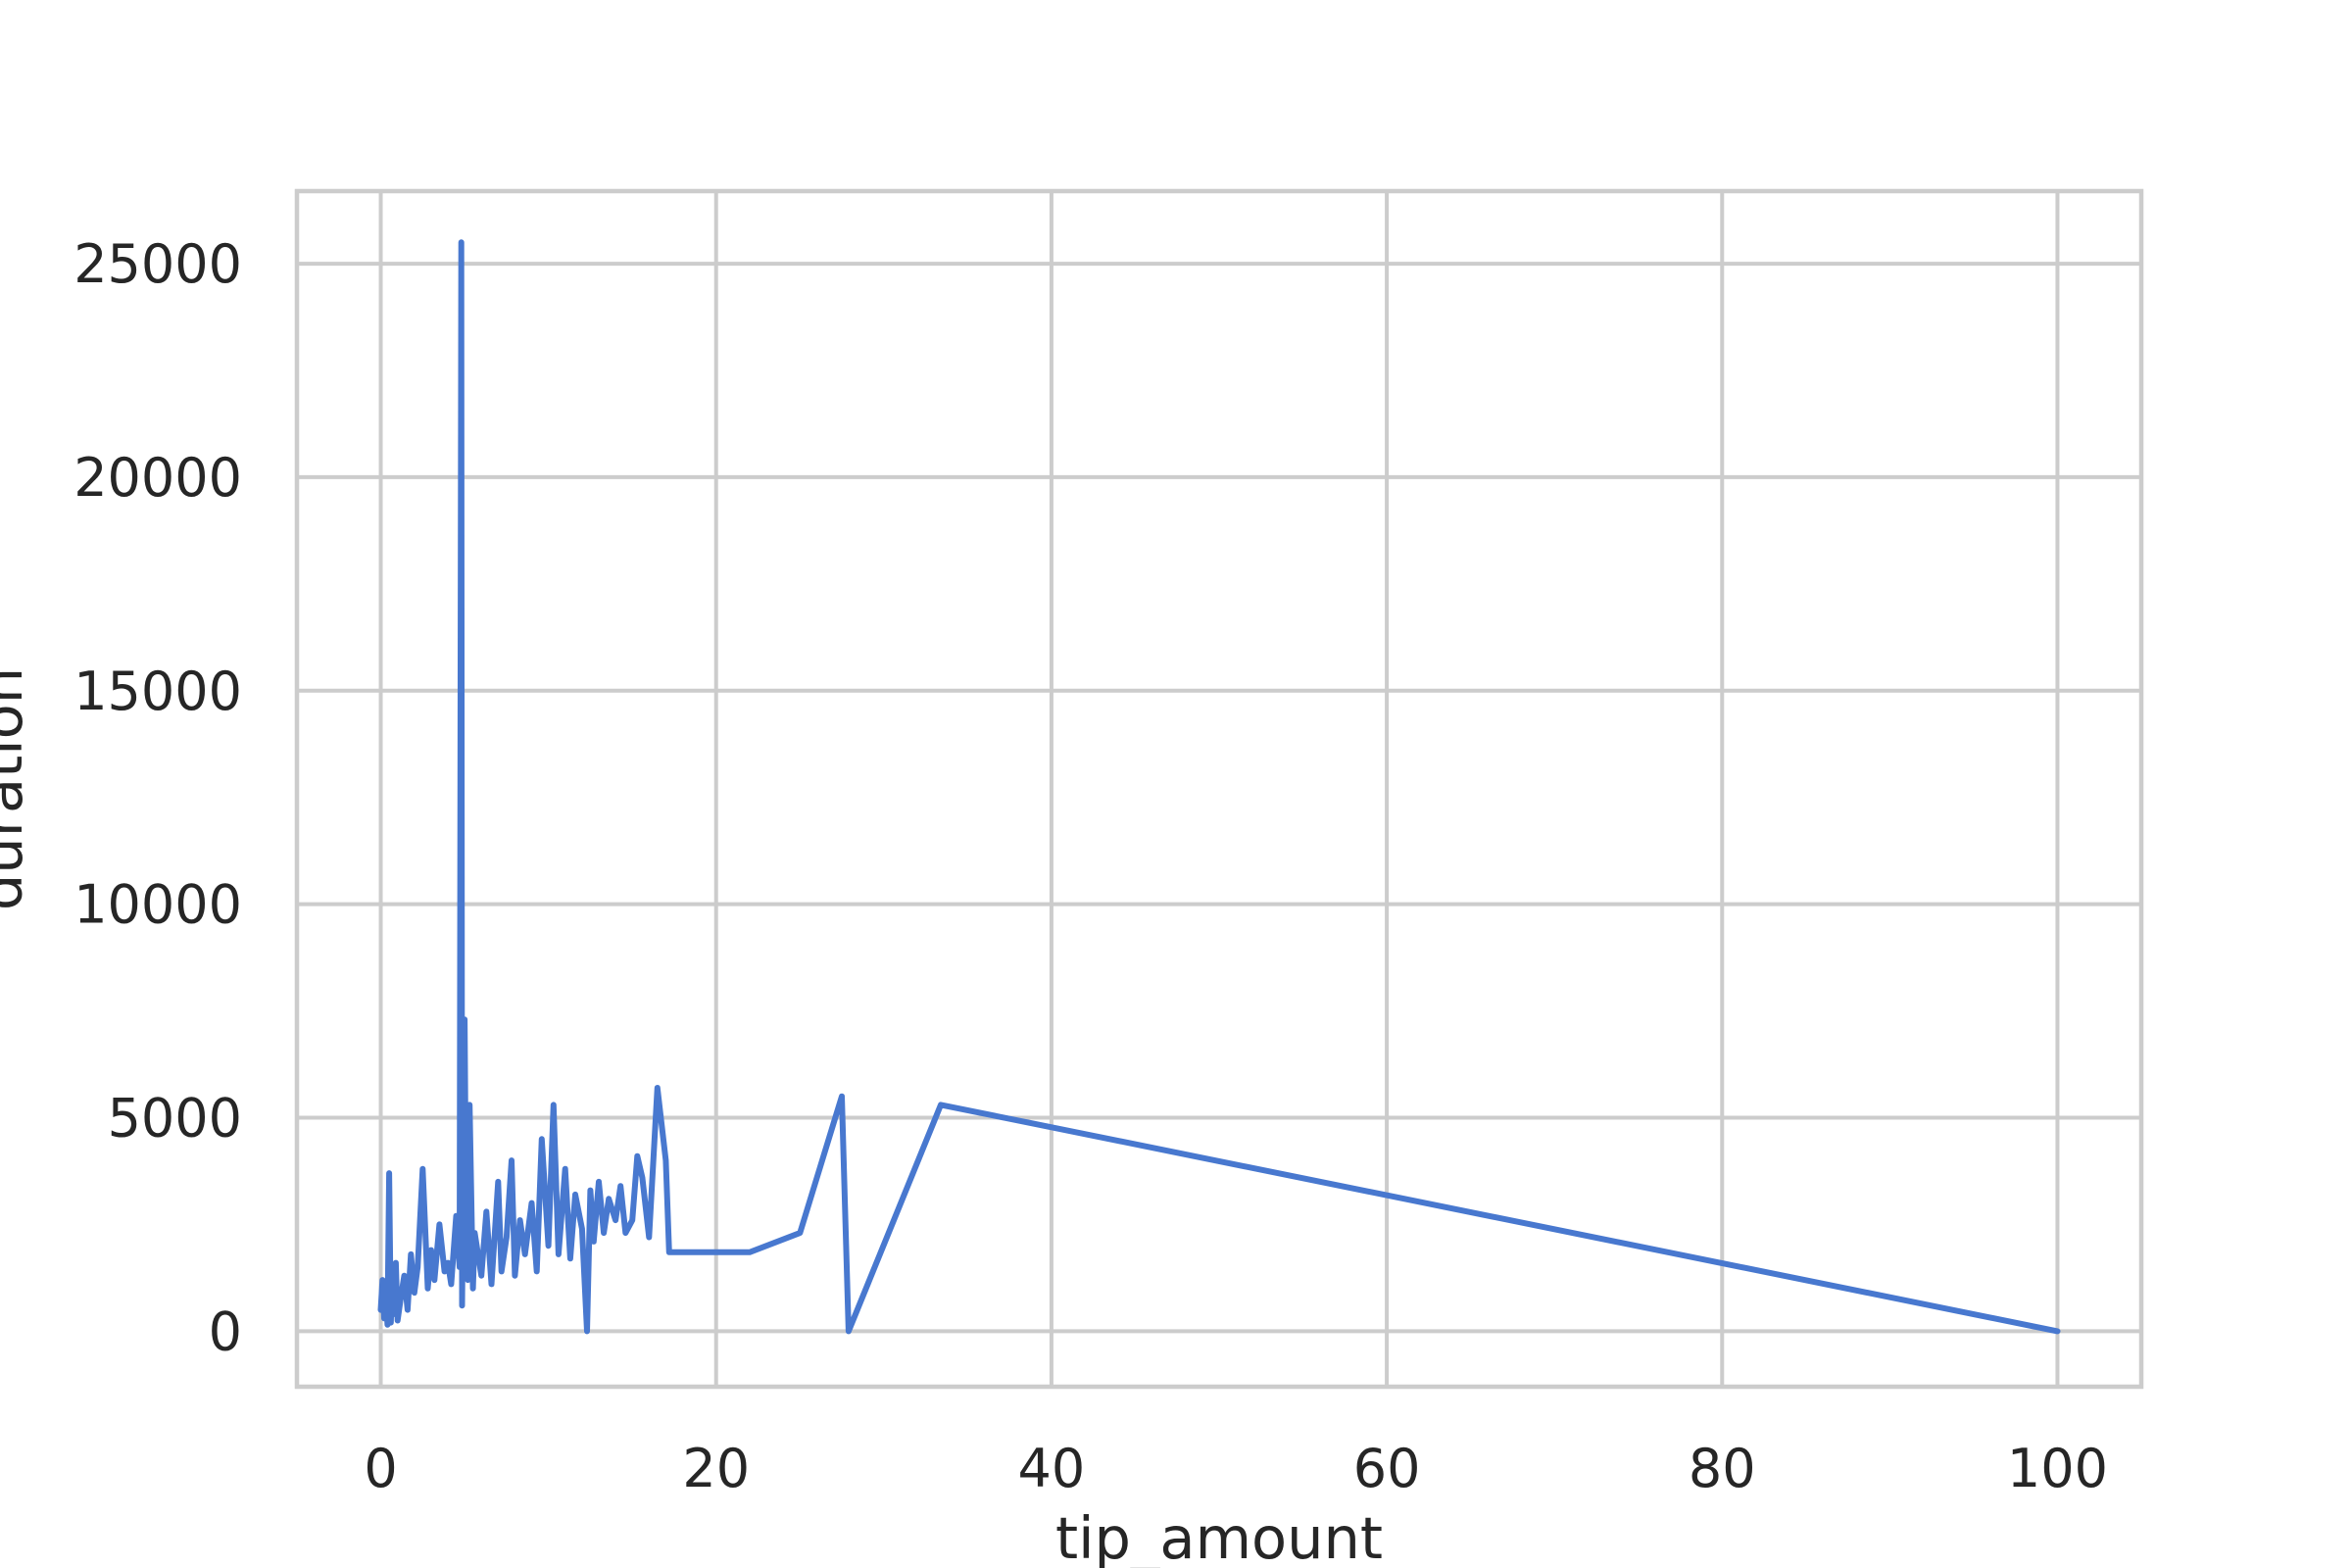 Image resolution: width=2352 pixels, height=1568 pixels. What do you see at coordinates (225, 1331) in the screenshot?
I see `y-tick-label: 0` at bounding box center [225, 1331].